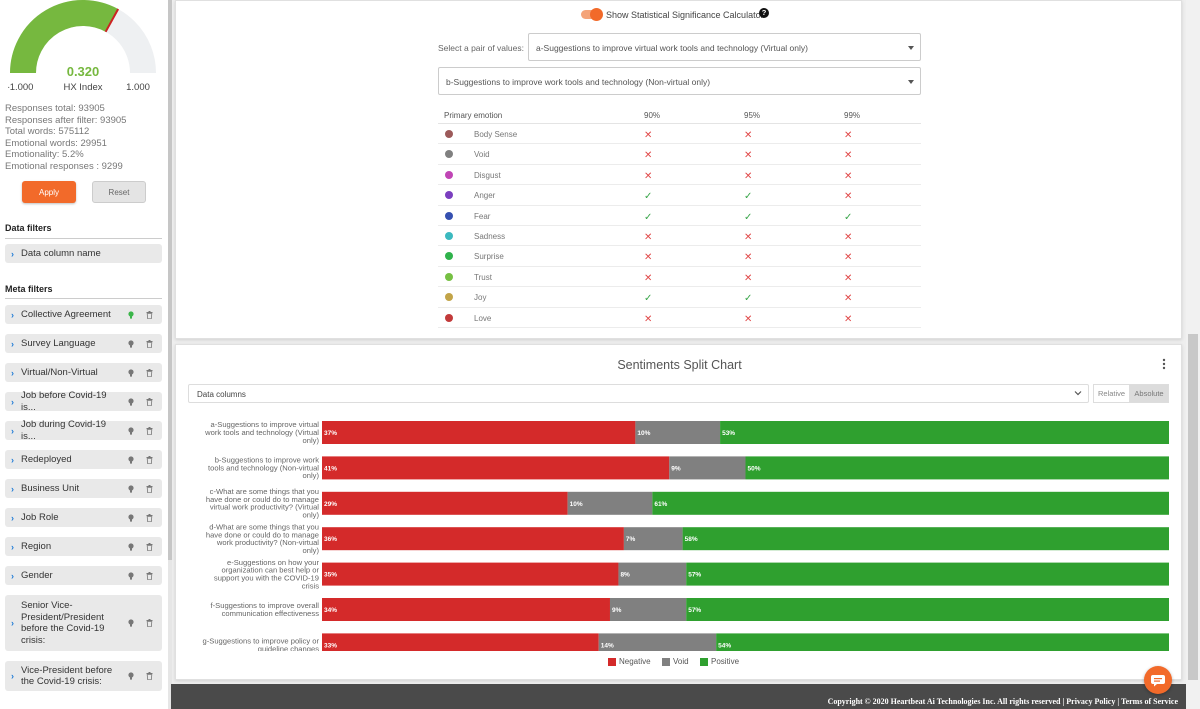 The height and width of the screenshot is (709, 1200). What do you see at coordinates (83, 488) in the screenshot?
I see `meta-filter-item: › Business Unit` at bounding box center [83, 488].